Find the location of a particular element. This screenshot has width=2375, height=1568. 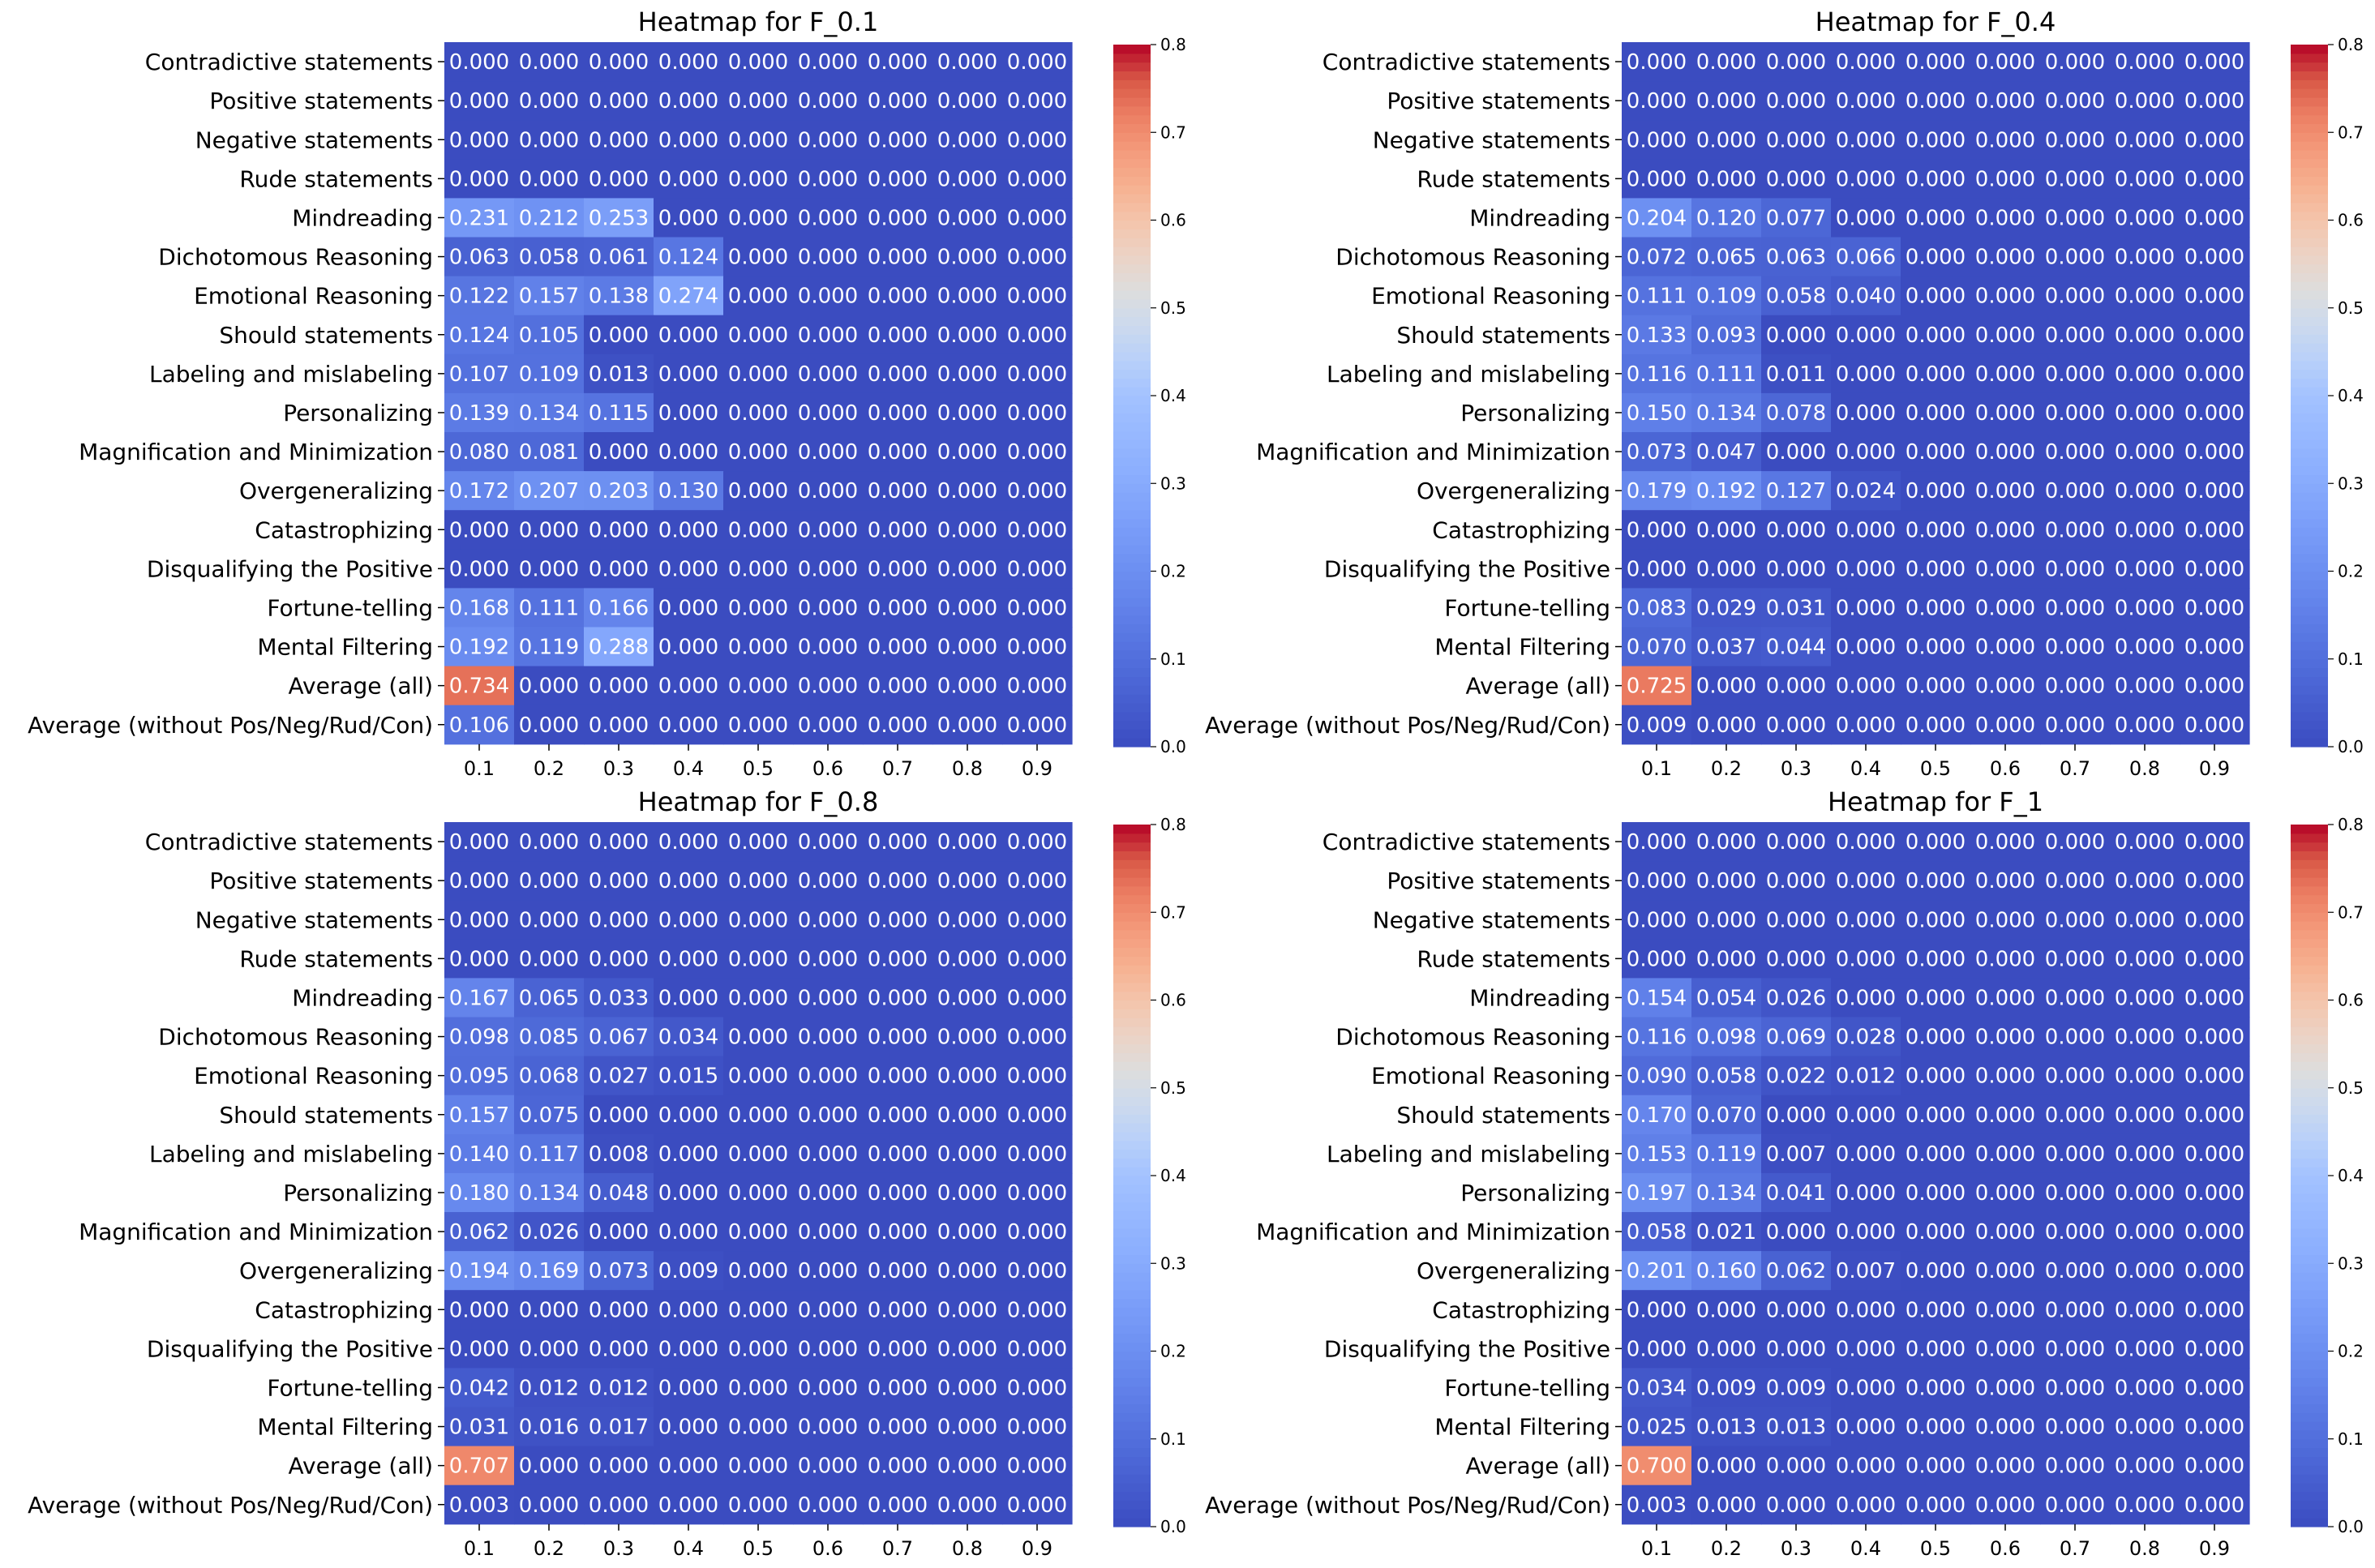

colorbar-tick-label: 0.3 is located at coordinates (1173, 1263).